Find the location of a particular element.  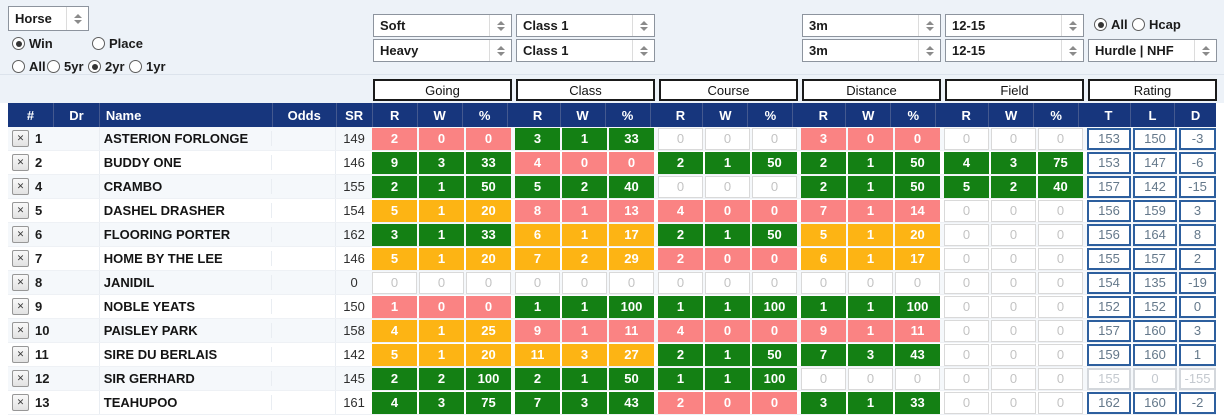

radio-place: Place is located at coordinates (117, 43).